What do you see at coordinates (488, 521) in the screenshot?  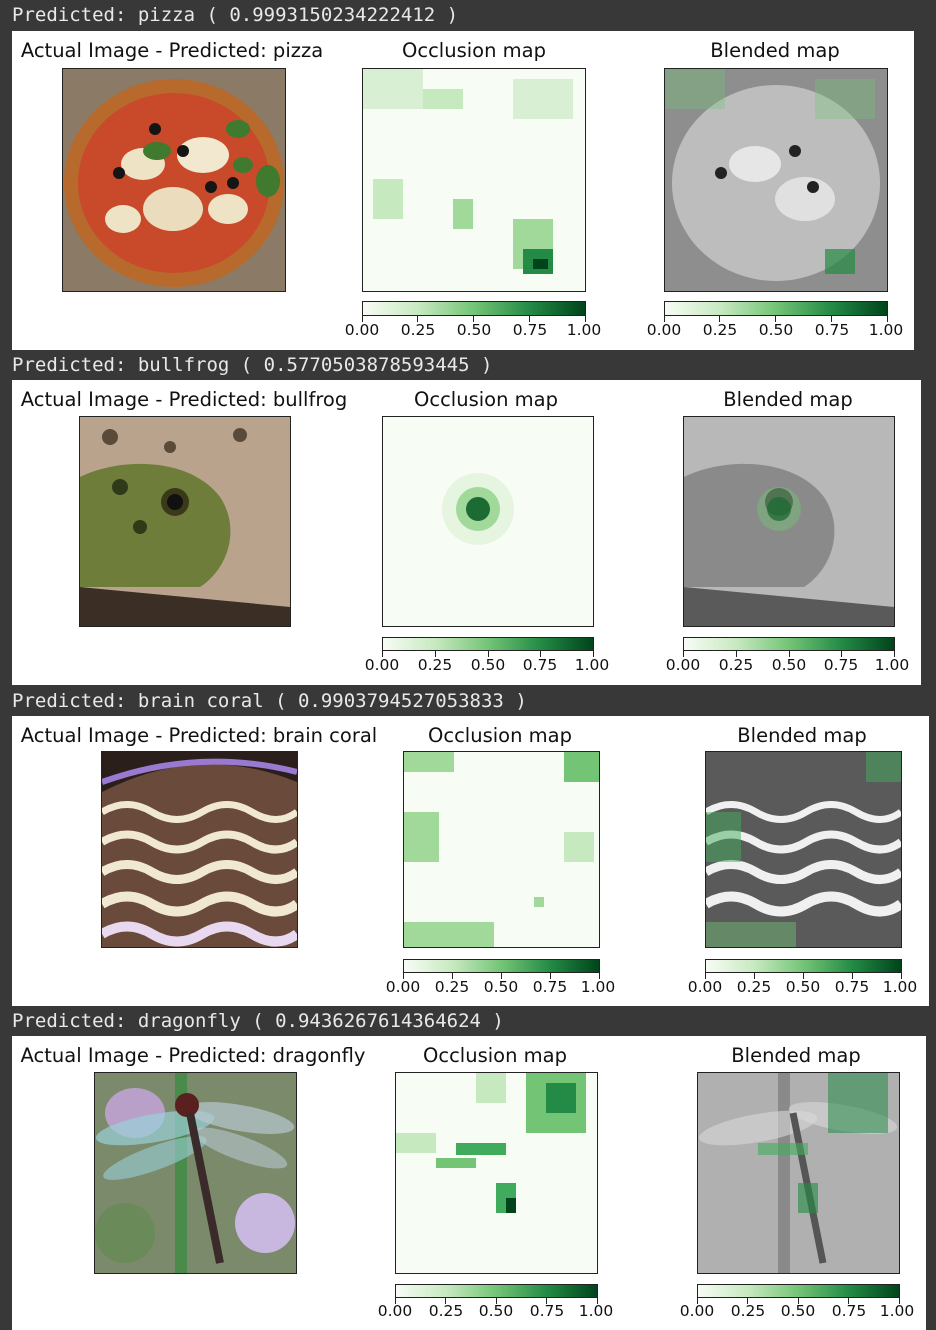 I see `occlusion-map-bullfrog` at bounding box center [488, 521].